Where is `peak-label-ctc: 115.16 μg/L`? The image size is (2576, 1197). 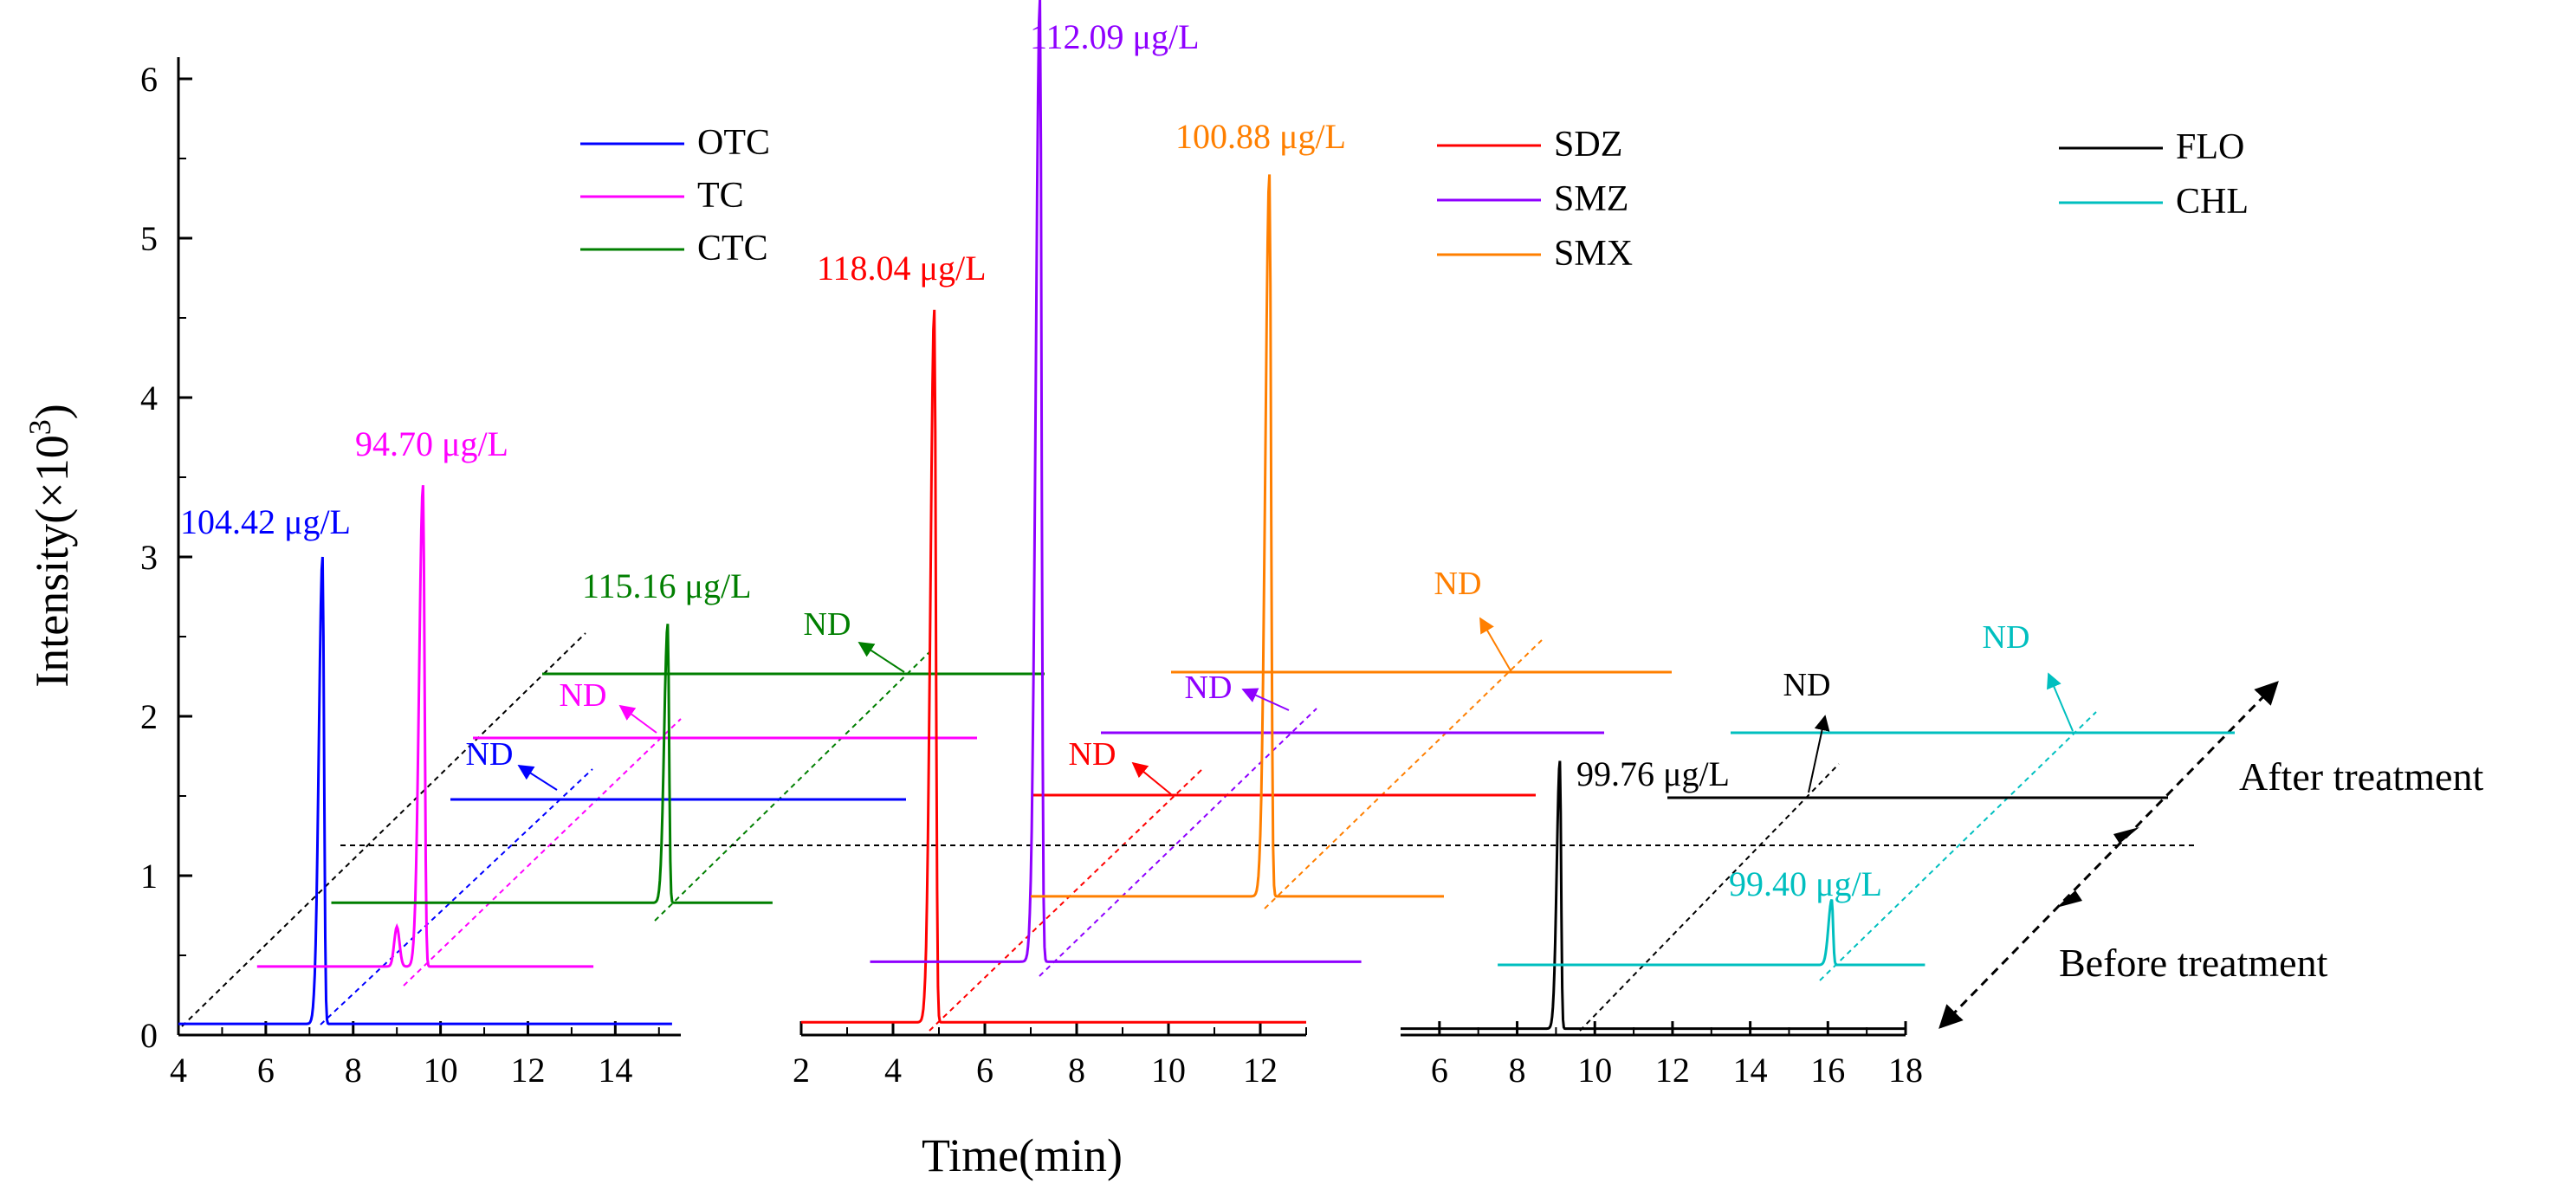 peak-label-ctc: 115.16 μg/L is located at coordinates (667, 585).